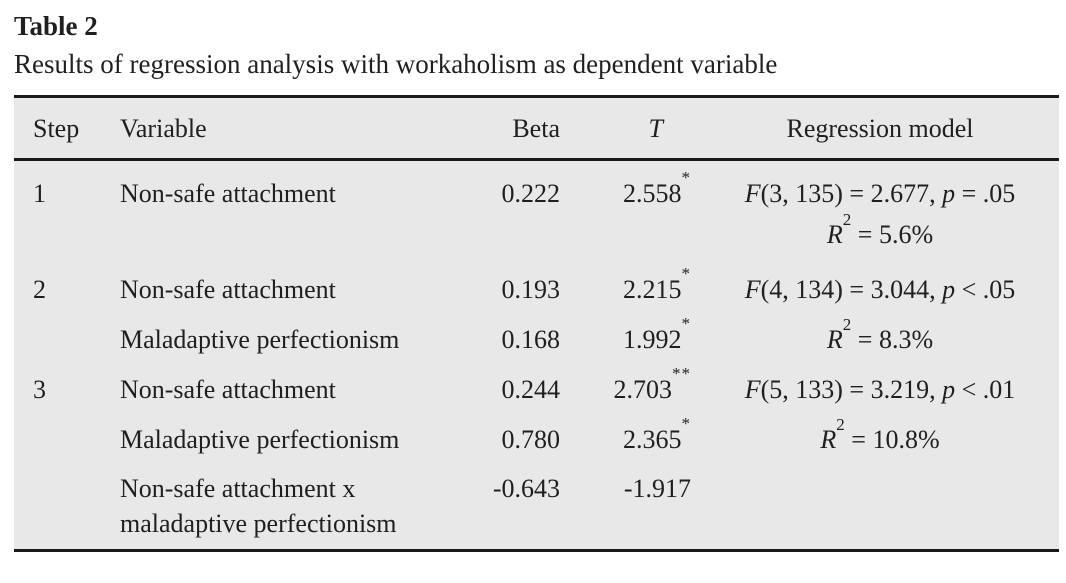 This screenshot has width=1066, height=583. What do you see at coordinates (880, 128) in the screenshot?
I see `header-regression-model: Regression model` at bounding box center [880, 128].